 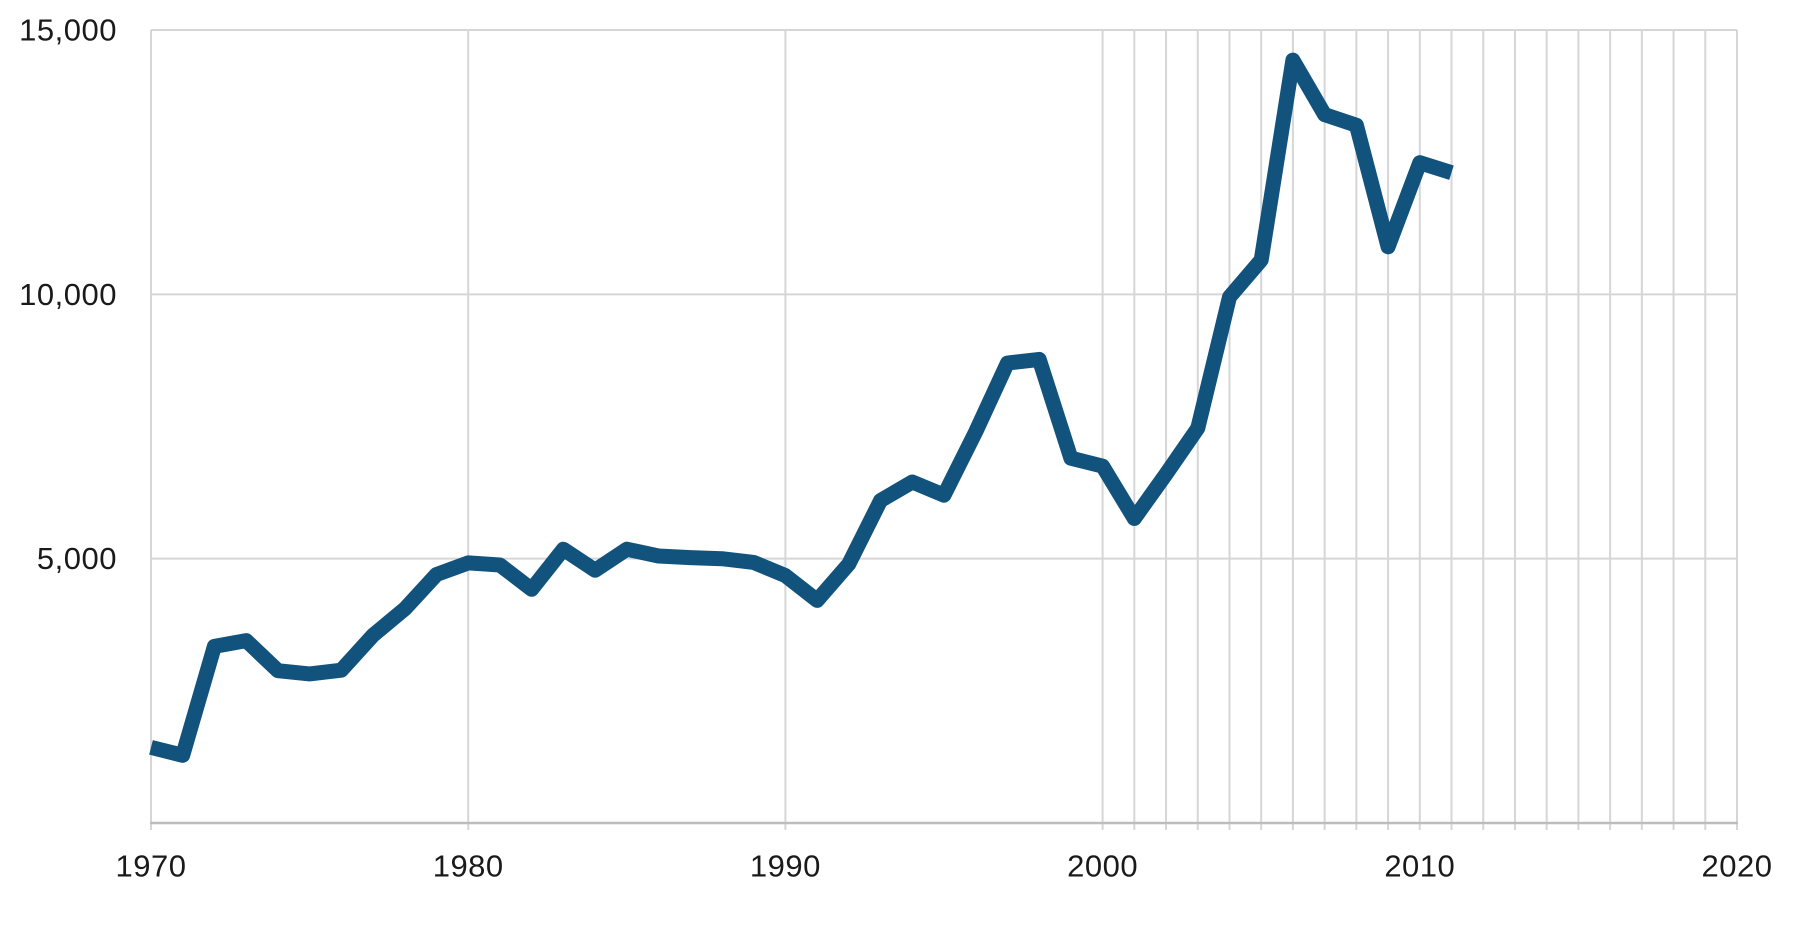 I want to click on x-tick-label-1980: 1980, so click(x=468, y=866).